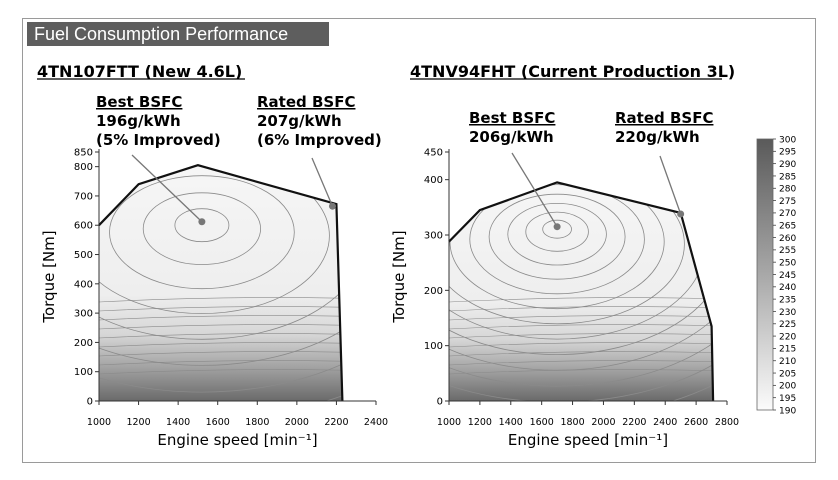 The width and height of the screenshot is (838, 480). What do you see at coordinates (433, 291) in the screenshot?
I see `y-tick-label: 200` at bounding box center [433, 291].